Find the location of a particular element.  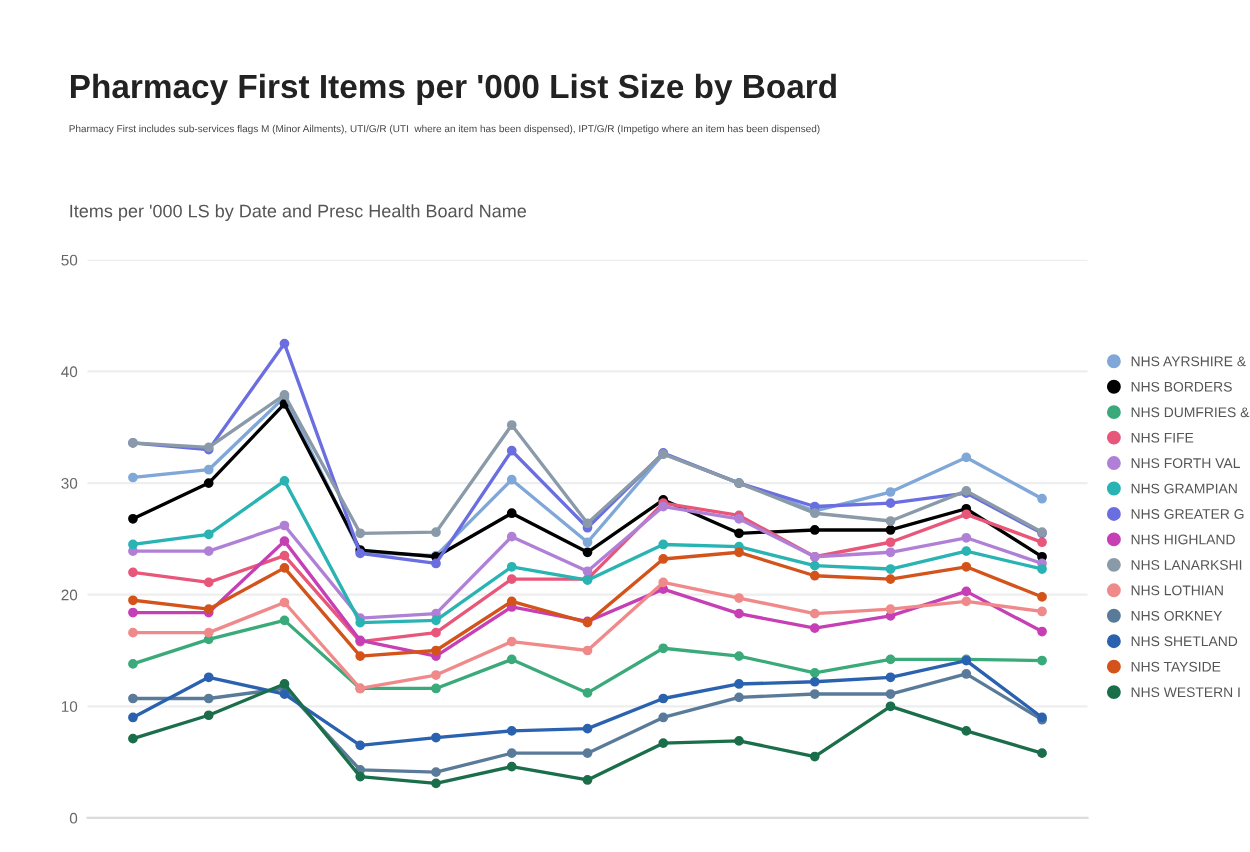

text: Items per '000 LS by Date and Presc Health Board Name is located at coordinates (298, 213).